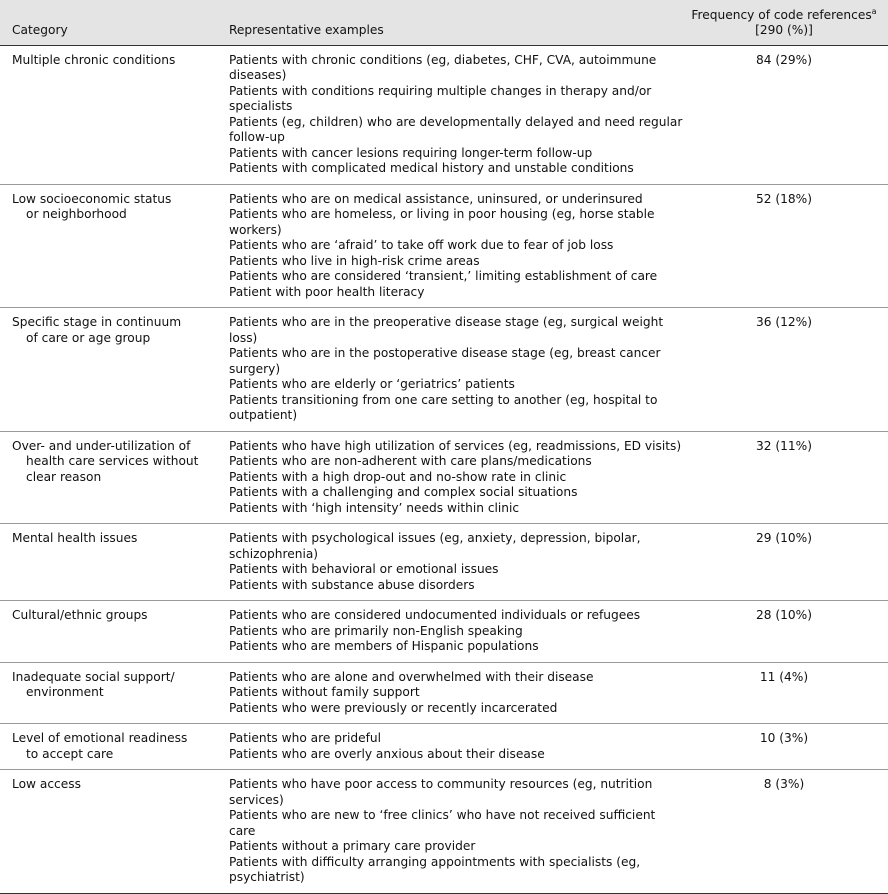 This screenshot has width=888, height=894. What do you see at coordinates (781, 14) in the screenshot?
I see `header-text: Frequency of code references` at bounding box center [781, 14].